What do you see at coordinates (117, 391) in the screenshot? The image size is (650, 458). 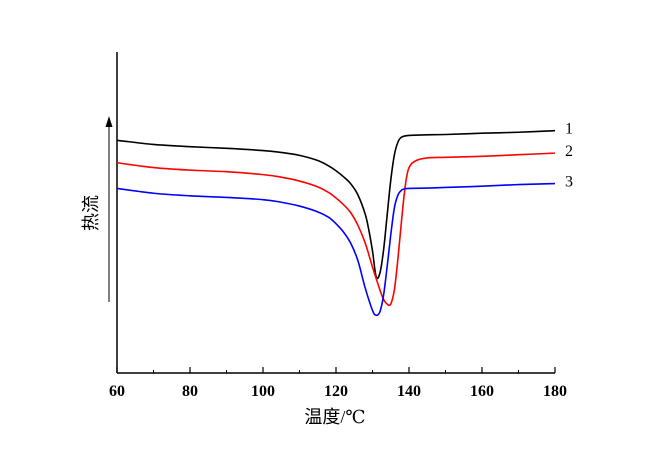 I see `x-tick-label: 60` at bounding box center [117, 391].